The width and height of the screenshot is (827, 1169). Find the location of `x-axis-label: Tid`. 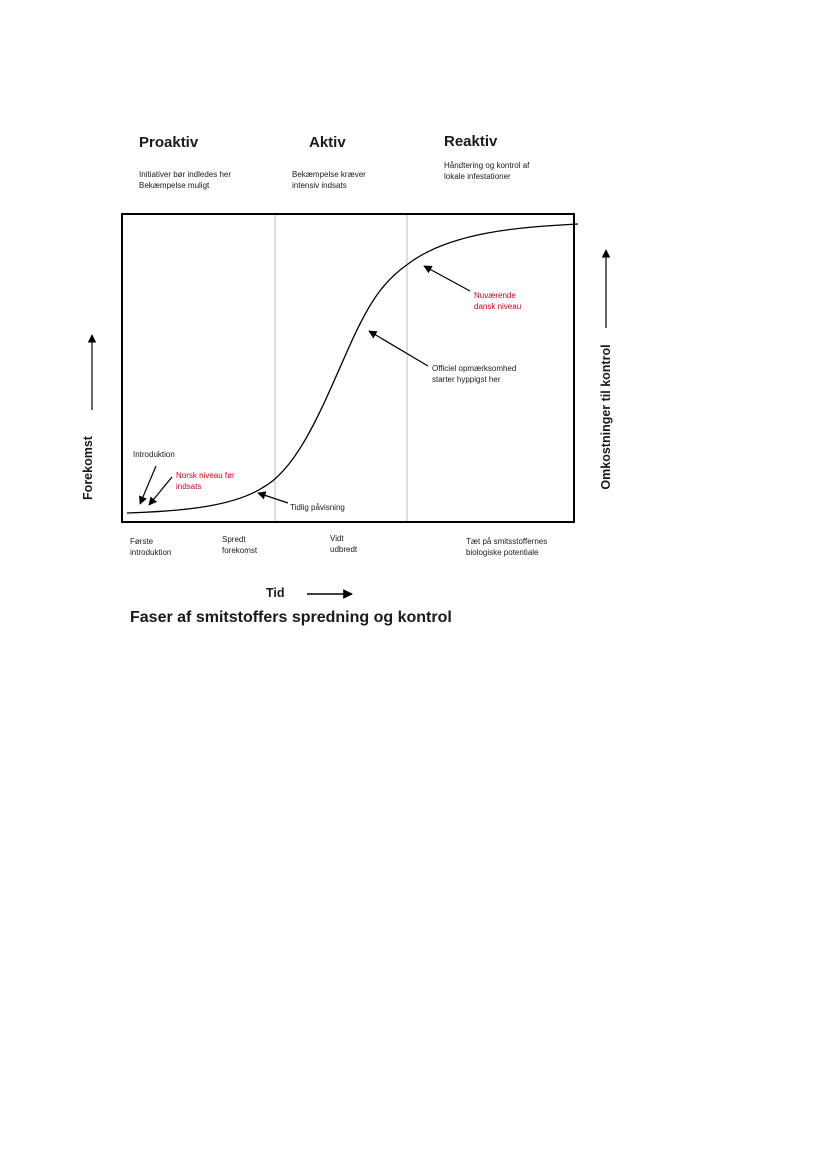

x-axis-label: Tid is located at coordinates (275, 593).